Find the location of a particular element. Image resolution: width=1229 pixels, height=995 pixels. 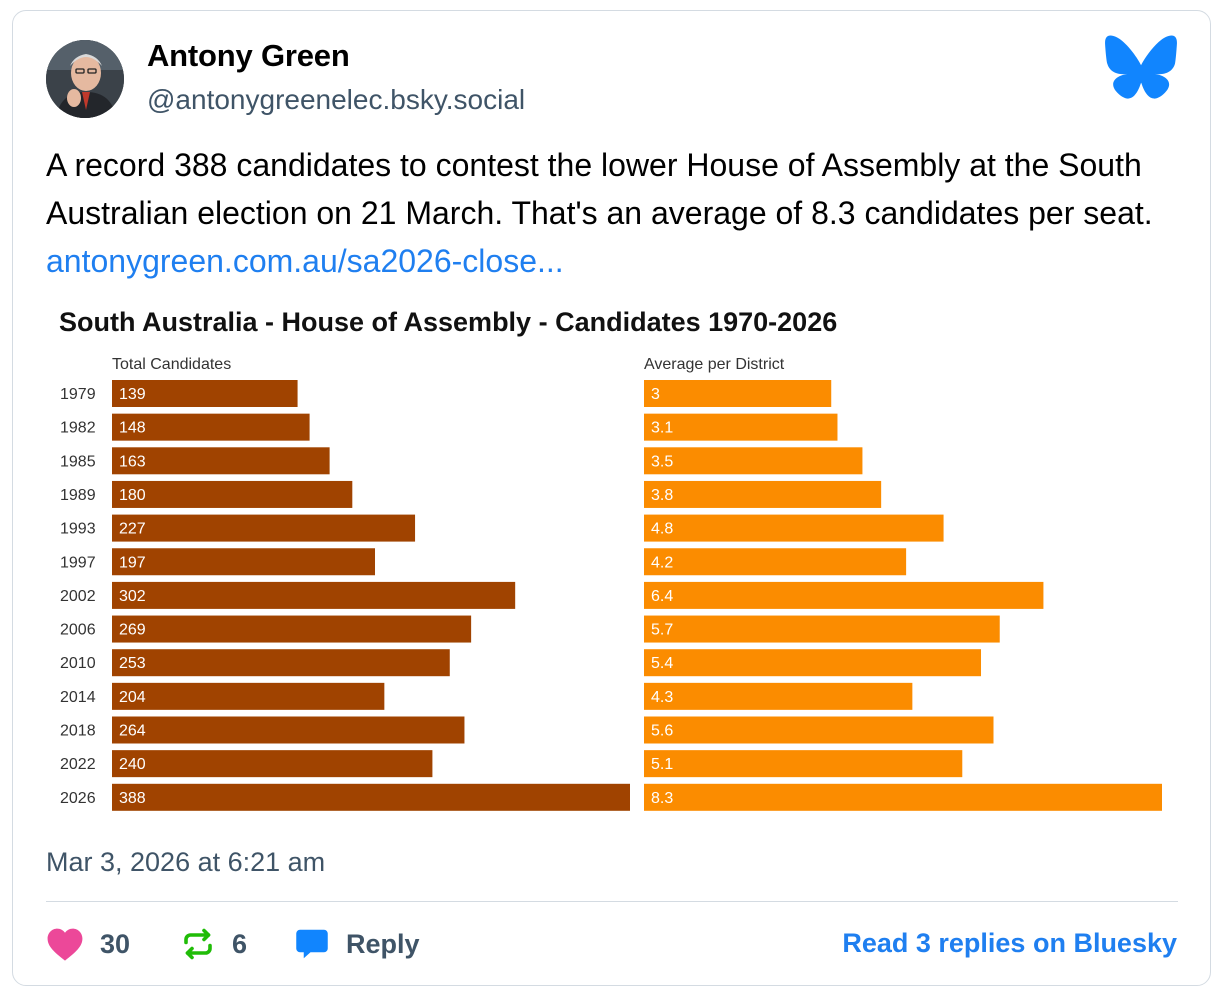

year-label: 1993 is located at coordinates (78, 529).